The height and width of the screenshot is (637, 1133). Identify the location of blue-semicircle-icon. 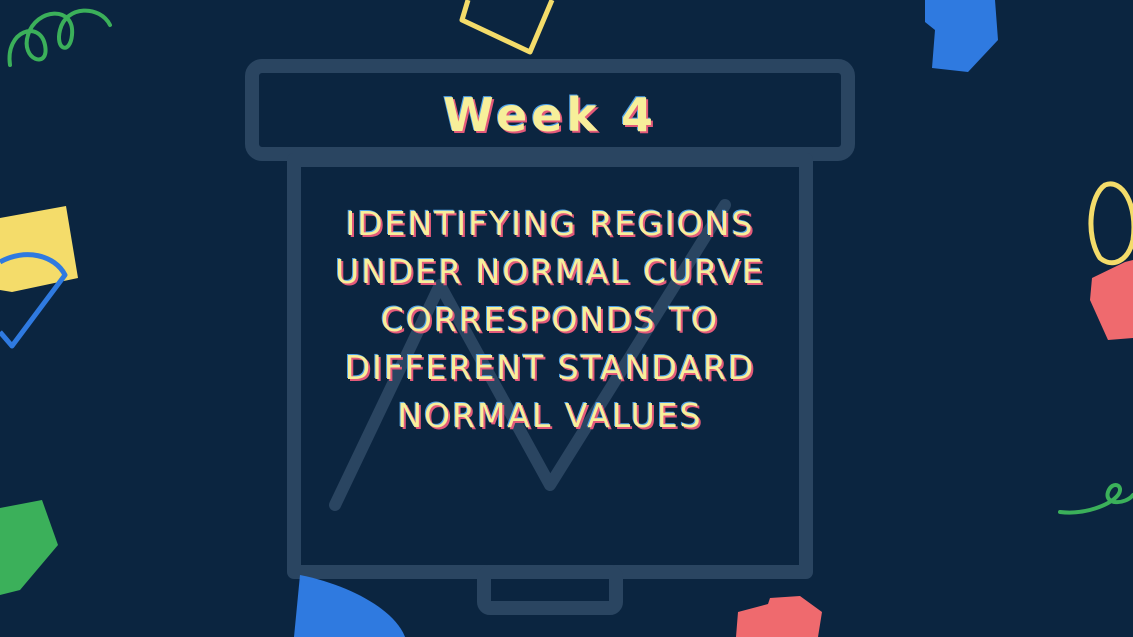
(349, 606).